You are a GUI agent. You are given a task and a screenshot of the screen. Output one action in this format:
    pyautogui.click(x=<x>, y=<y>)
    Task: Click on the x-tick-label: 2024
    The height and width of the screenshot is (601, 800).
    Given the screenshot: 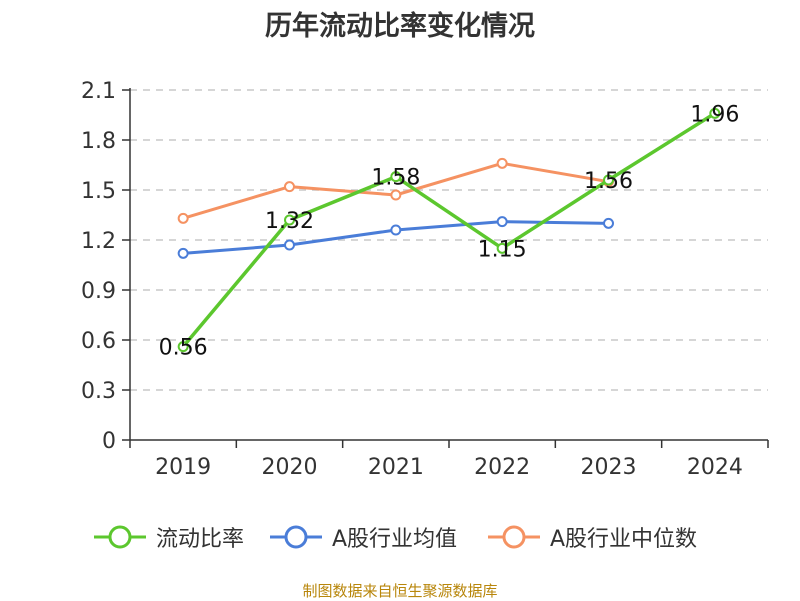 What is the action you would take?
    pyautogui.click(x=715, y=467)
    